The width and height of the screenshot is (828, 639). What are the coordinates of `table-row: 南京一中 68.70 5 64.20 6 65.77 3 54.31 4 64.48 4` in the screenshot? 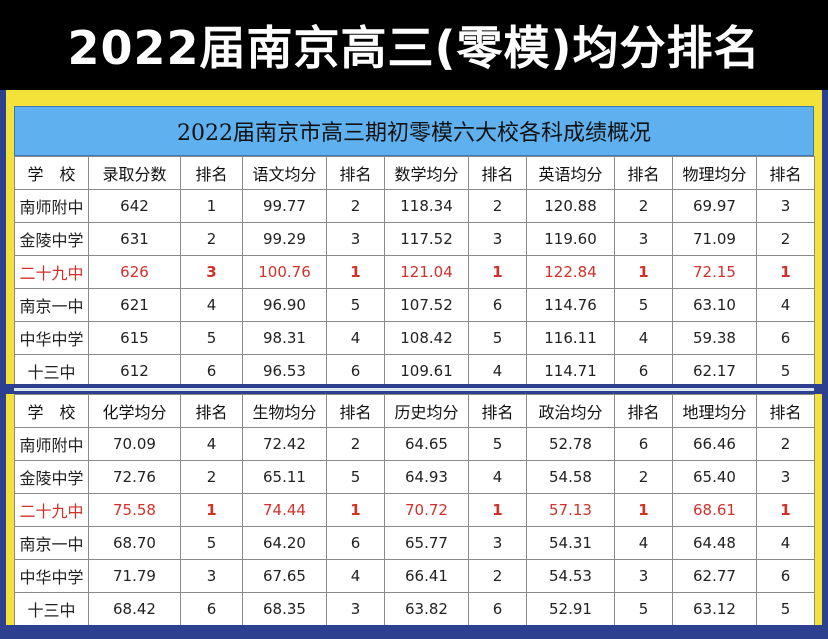 It's located at (414, 543).